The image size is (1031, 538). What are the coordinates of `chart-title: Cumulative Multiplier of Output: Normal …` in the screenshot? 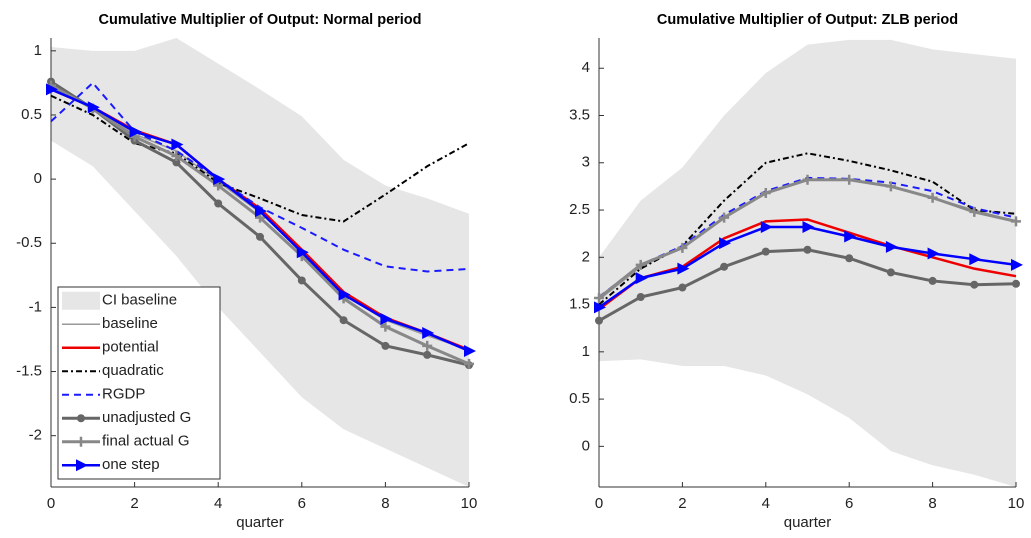 It's located at (259, 20).